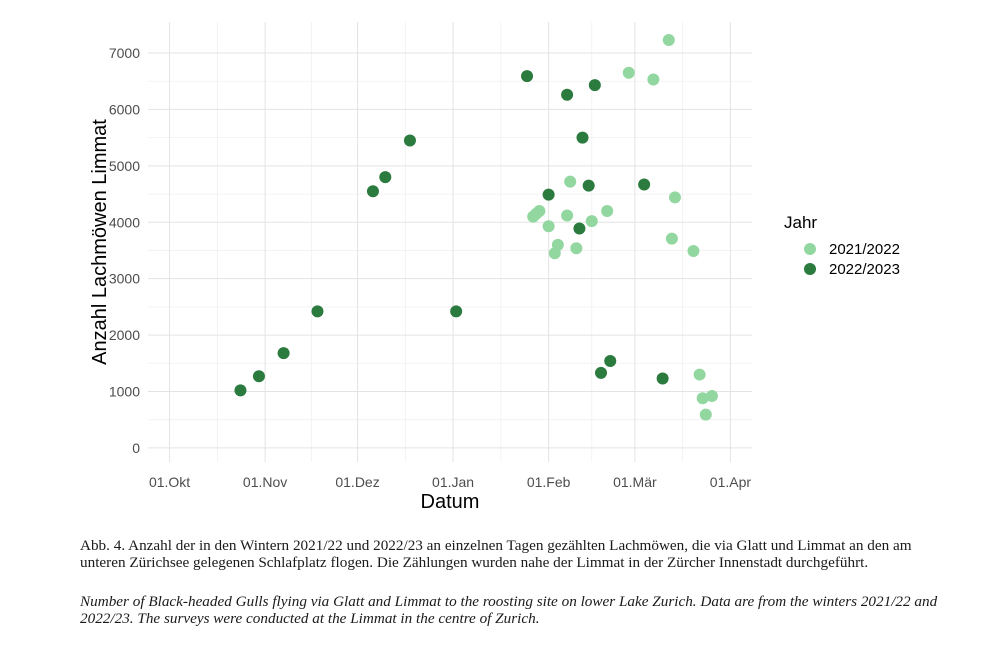 The width and height of the screenshot is (1000, 648). Describe the element at coordinates (124, 335) in the screenshot. I see `y-tick-label: 2000` at that location.